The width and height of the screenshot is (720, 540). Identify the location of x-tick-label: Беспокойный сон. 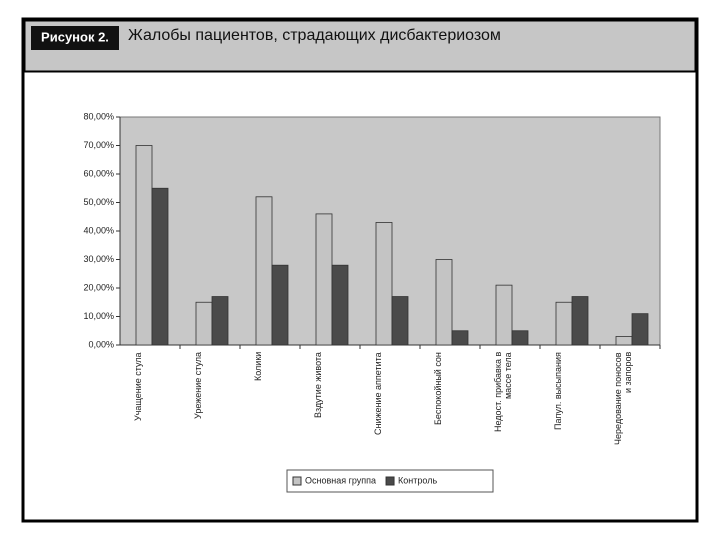
(438, 388).